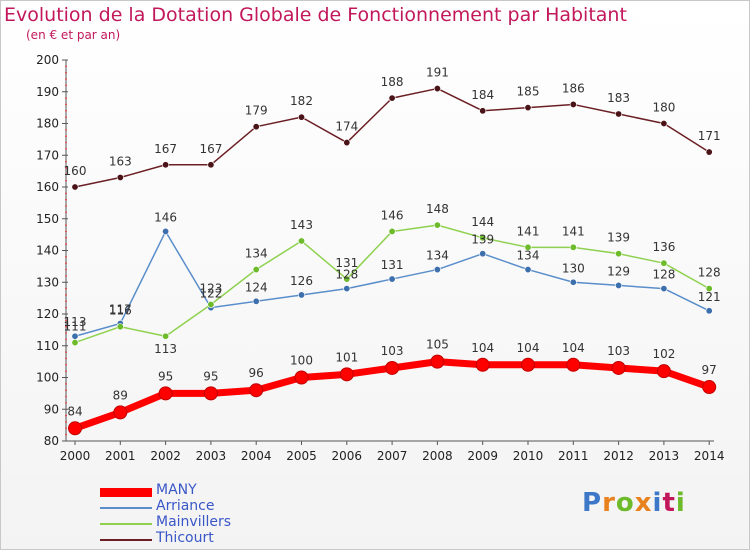 This screenshot has width=750, height=550. Describe the element at coordinates (528, 256) in the screenshot. I see `data-label-arriance: 134` at that location.